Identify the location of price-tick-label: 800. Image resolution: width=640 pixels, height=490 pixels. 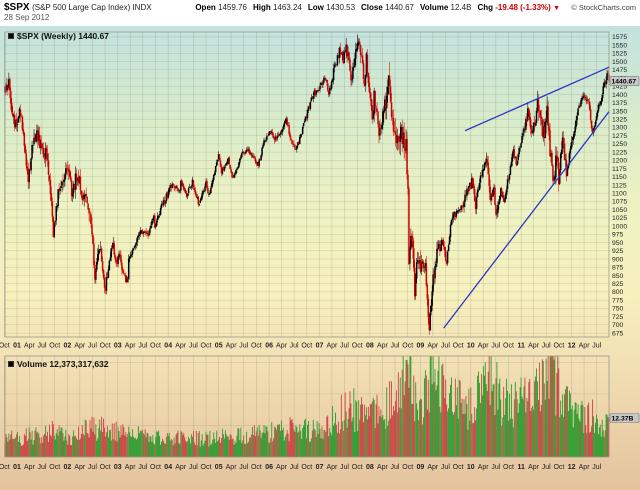
(618, 292).